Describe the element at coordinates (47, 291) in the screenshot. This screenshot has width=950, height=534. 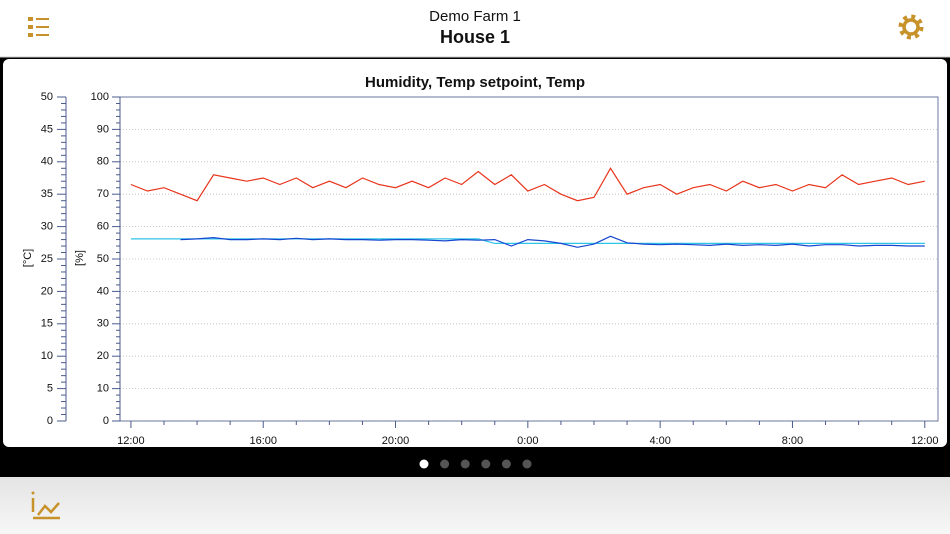
I see `y-tick-label: 20` at that location.